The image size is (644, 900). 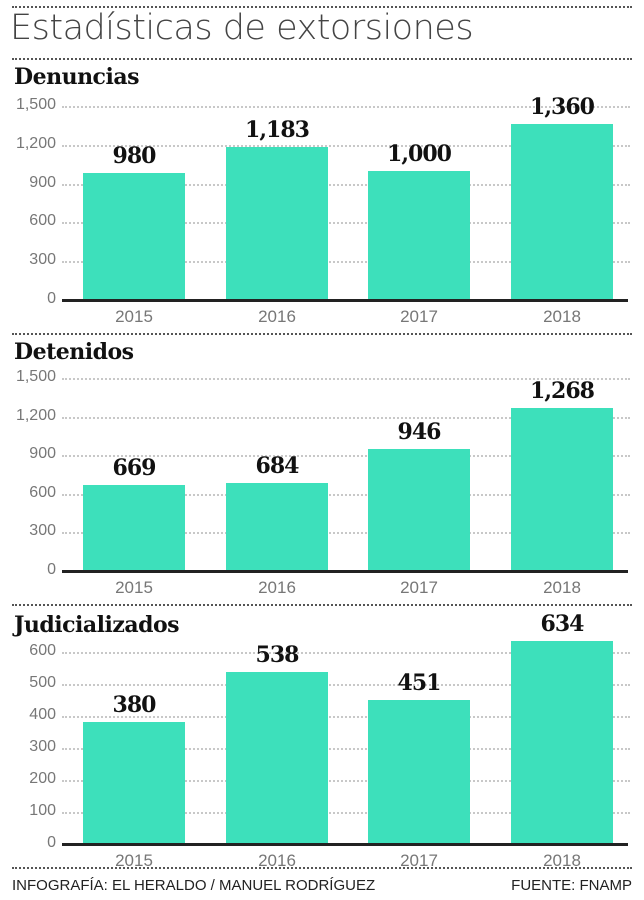 What do you see at coordinates (571, 885) in the screenshot?
I see `source-text: FUENTE: FNAMP` at bounding box center [571, 885].